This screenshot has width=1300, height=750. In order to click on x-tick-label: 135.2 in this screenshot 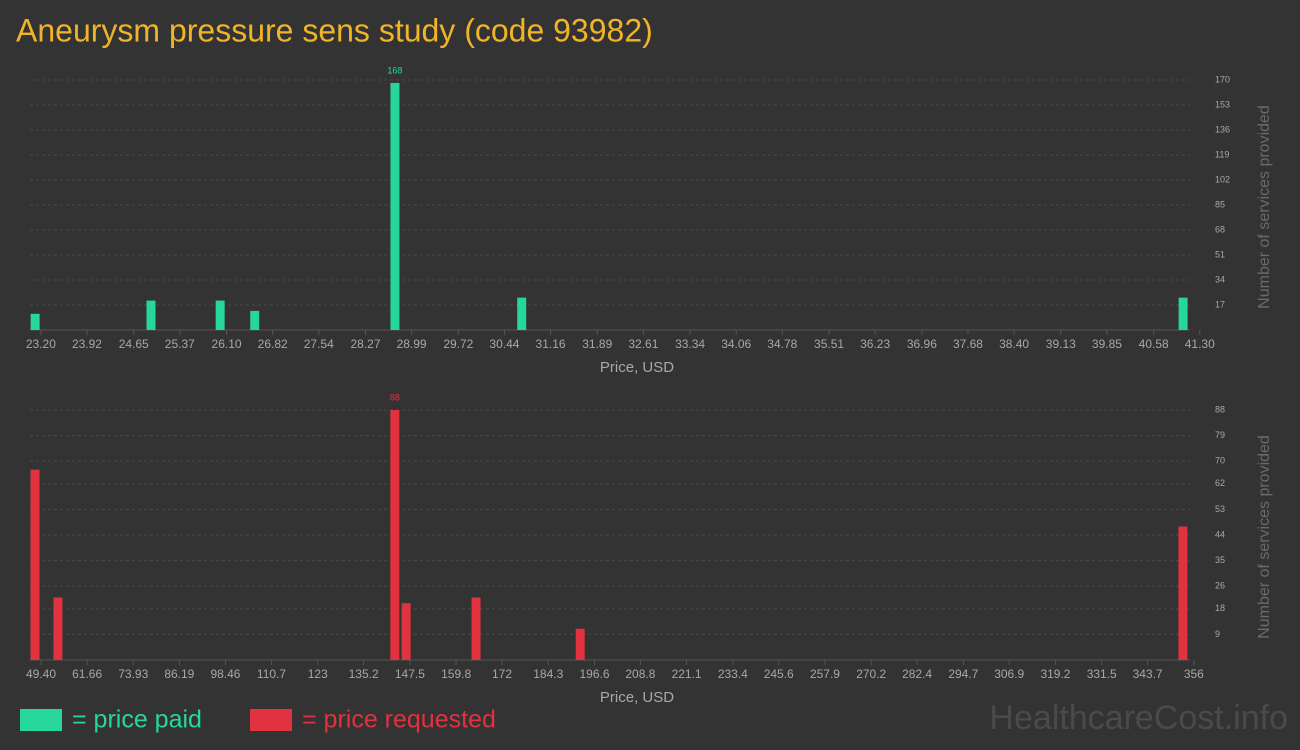, I will do `click(364, 674)`.